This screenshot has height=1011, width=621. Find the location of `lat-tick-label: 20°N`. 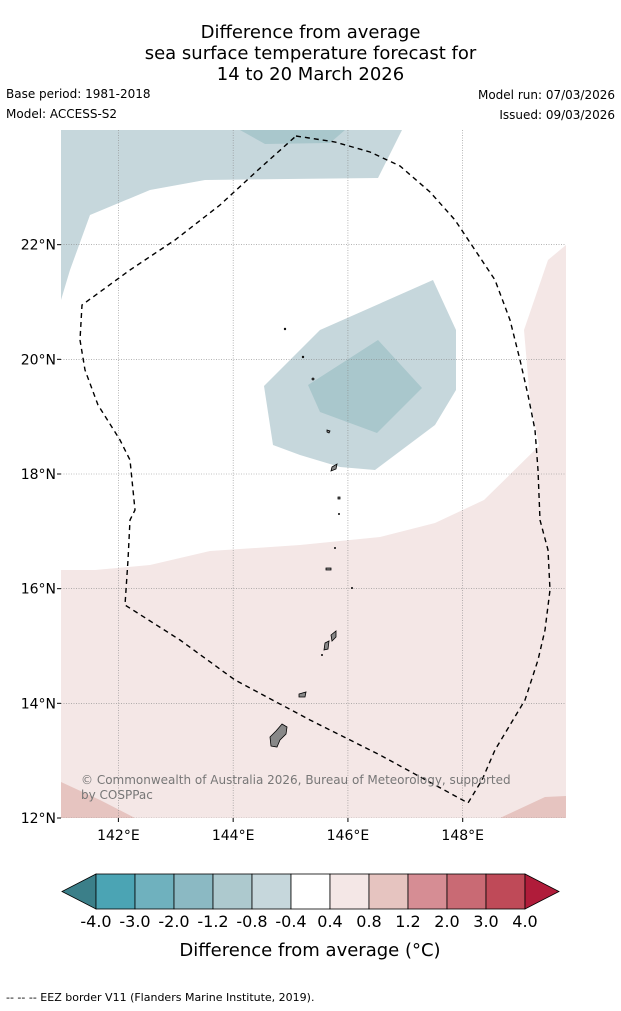

lat-tick-label: 20°N is located at coordinates (38, 360).